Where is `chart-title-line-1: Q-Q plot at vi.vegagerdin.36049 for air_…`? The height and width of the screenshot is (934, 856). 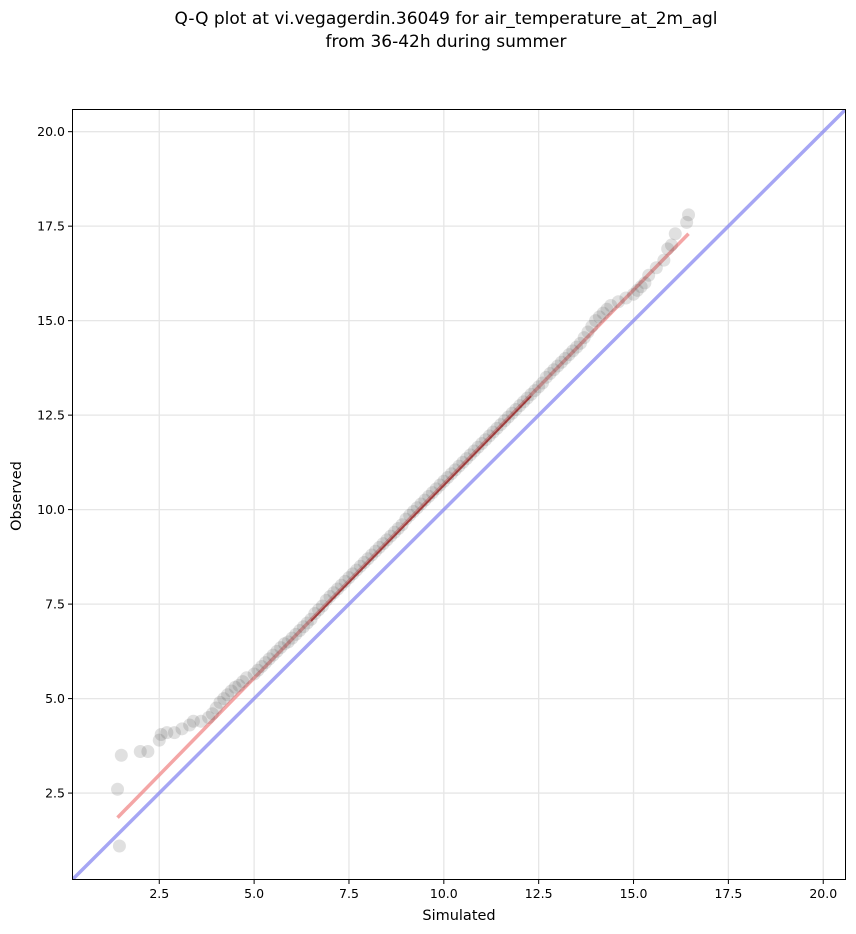
chart-title-line-1: Q-Q plot at vi.vegagerdin.36049 for air_… is located at coordinates (445, 19).